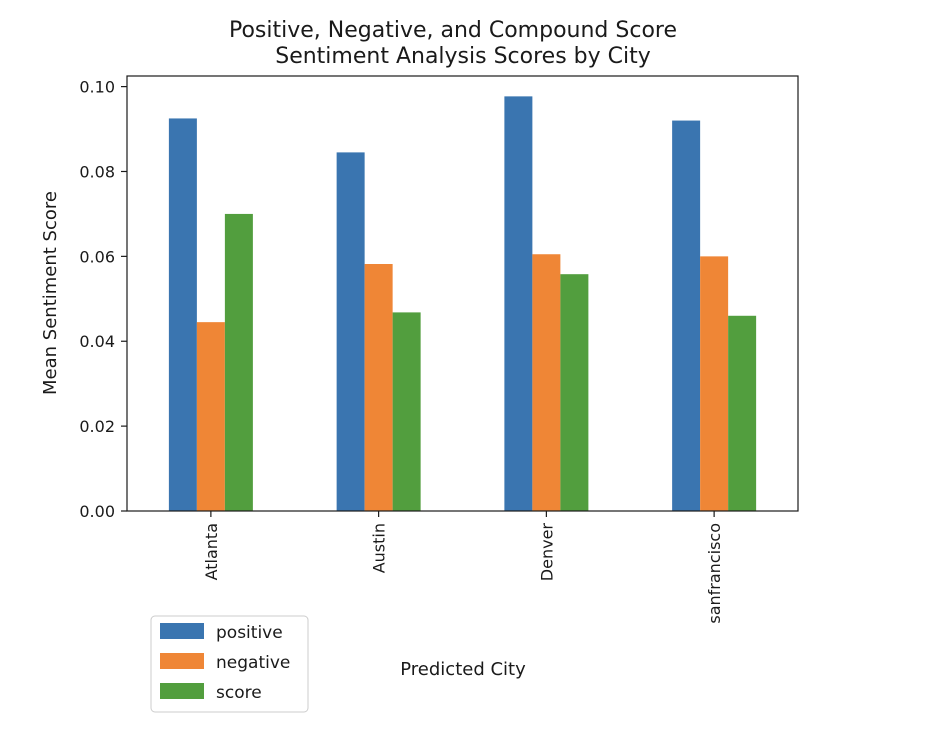  I want to click on y-tick-label: 0.08, so click(97, 171).